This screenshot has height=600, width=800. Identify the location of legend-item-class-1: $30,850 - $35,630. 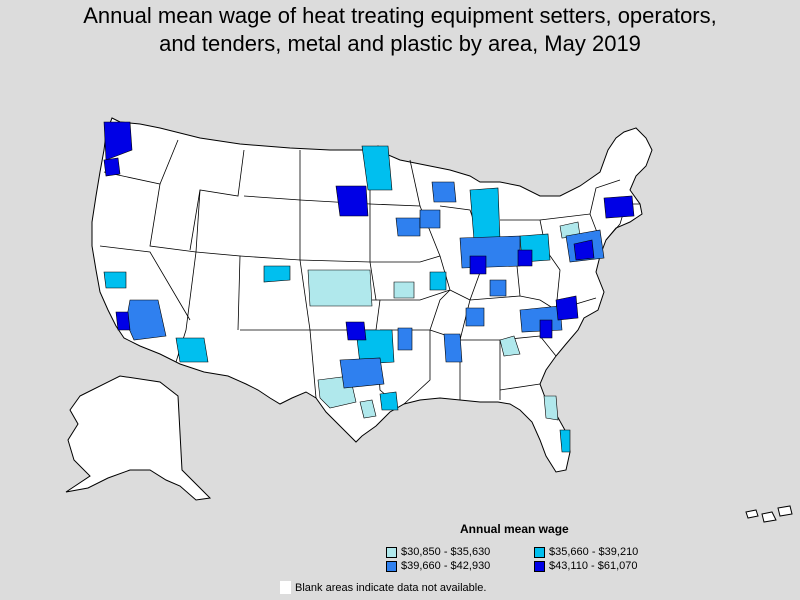
(438, 552).